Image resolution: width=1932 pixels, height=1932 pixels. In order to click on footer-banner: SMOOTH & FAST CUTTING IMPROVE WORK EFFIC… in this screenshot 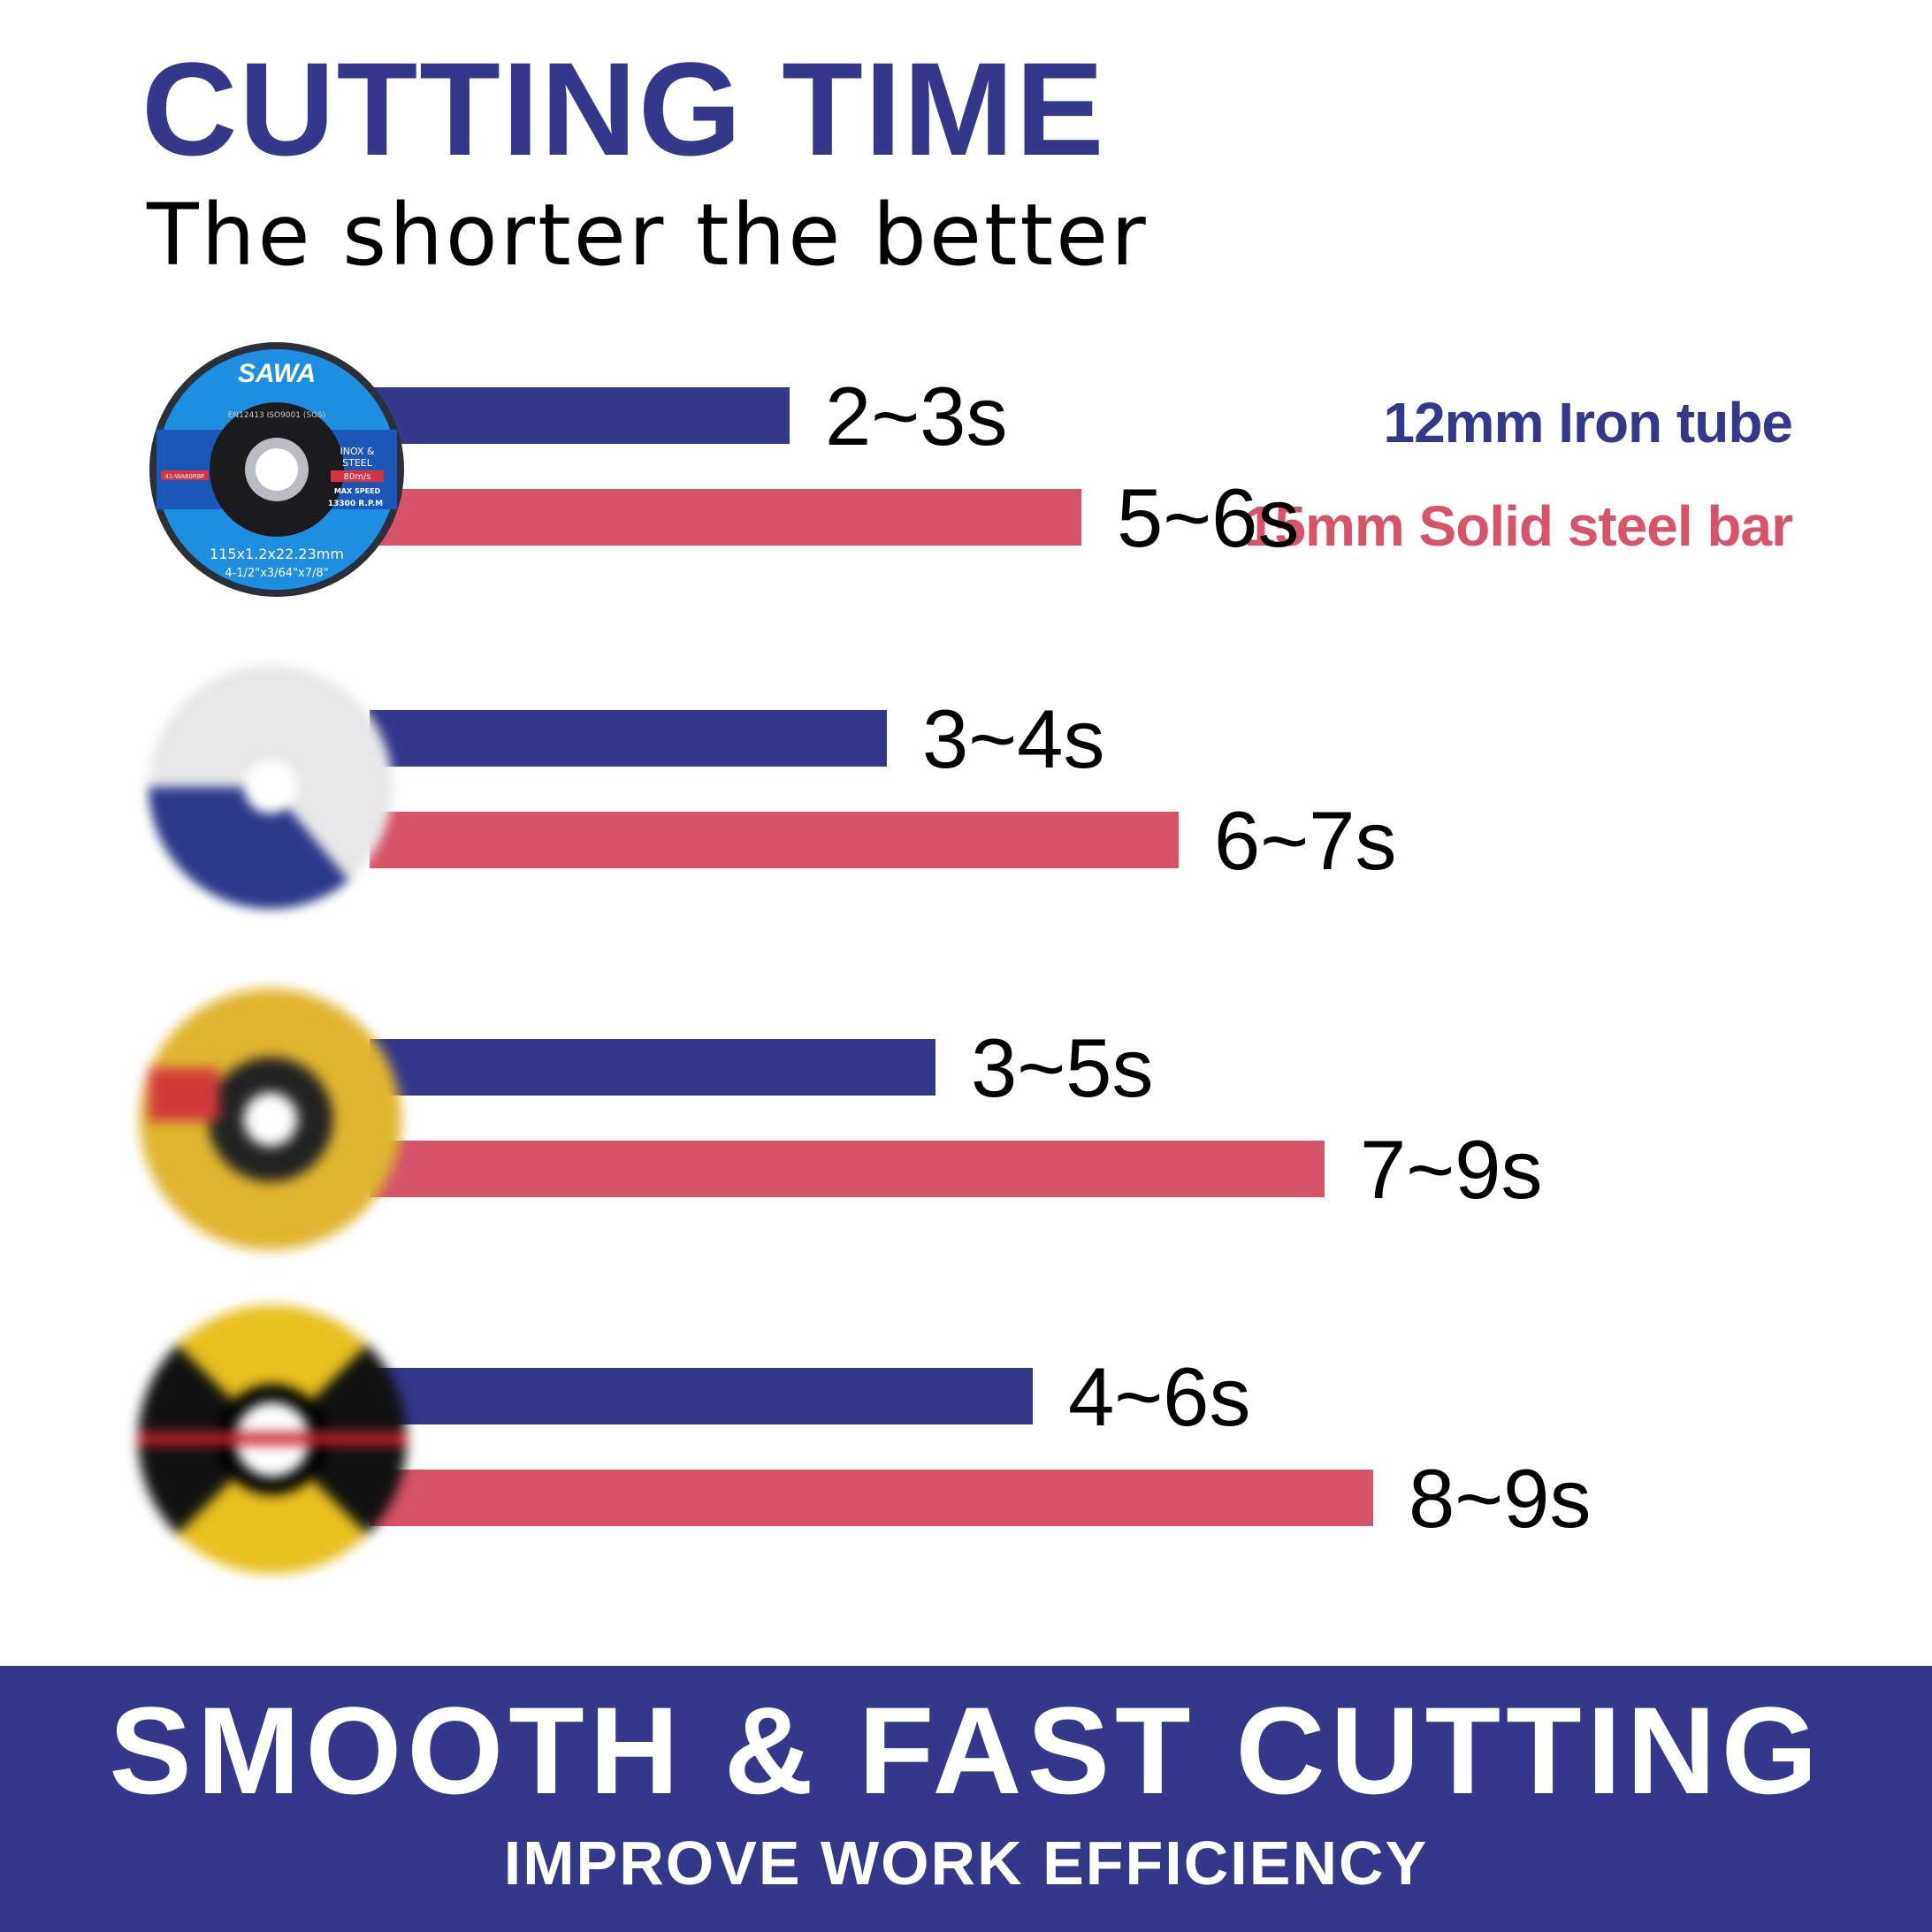, I will do `click(966, 1799)`.